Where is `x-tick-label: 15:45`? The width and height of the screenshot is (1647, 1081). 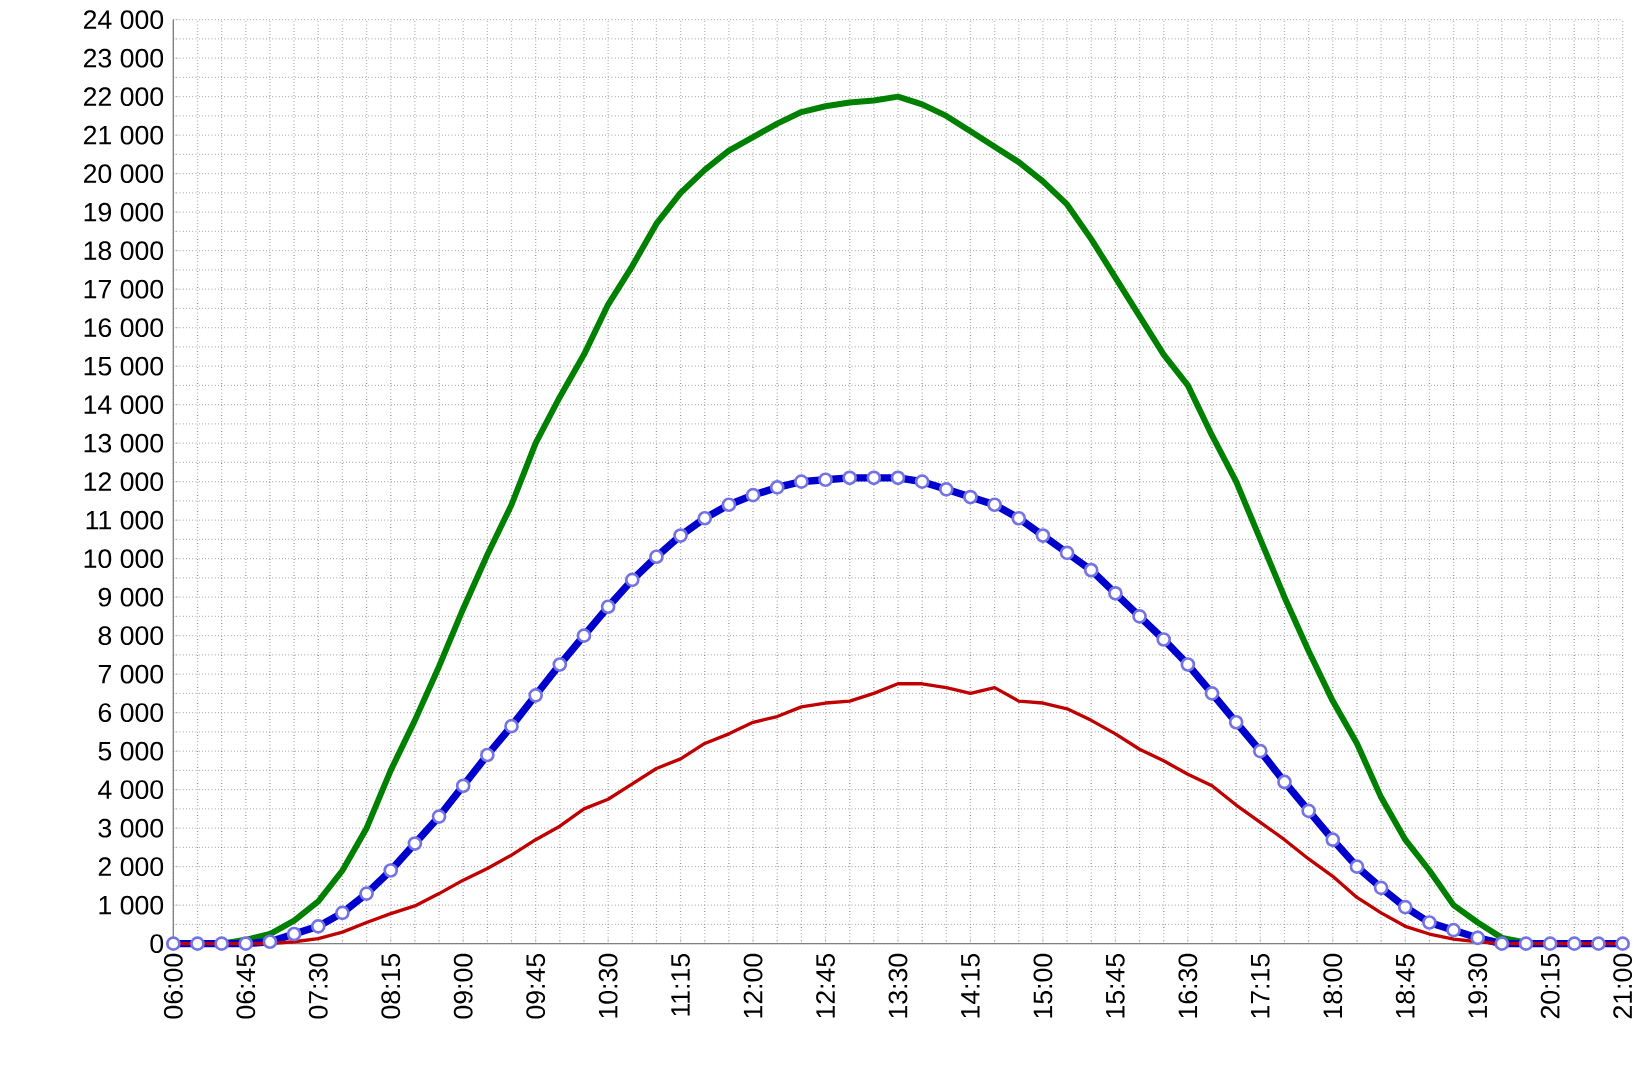
x-tick-label: 15:45 is located at coordinates (1115, 985).